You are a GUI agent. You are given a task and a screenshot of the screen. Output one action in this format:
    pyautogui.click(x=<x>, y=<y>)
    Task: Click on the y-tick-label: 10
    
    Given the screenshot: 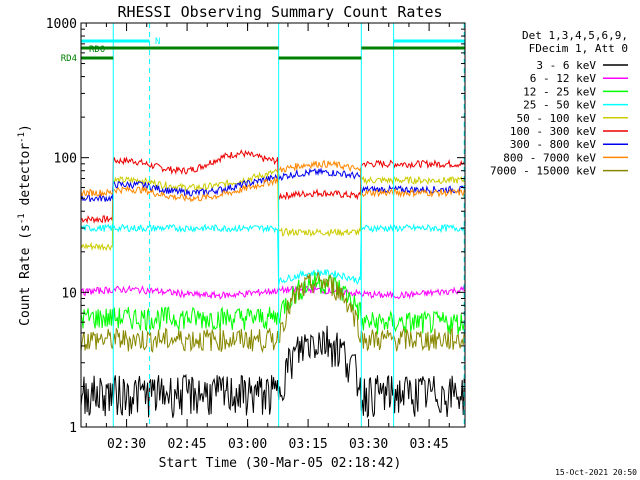 What is the action you would take?
    pyautogui.click(x=69, y=293)
    